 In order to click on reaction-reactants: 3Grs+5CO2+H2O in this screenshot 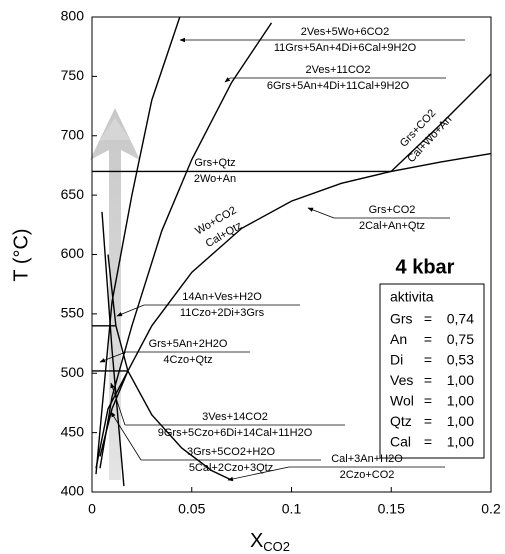, I will do `click(231, 452)`.